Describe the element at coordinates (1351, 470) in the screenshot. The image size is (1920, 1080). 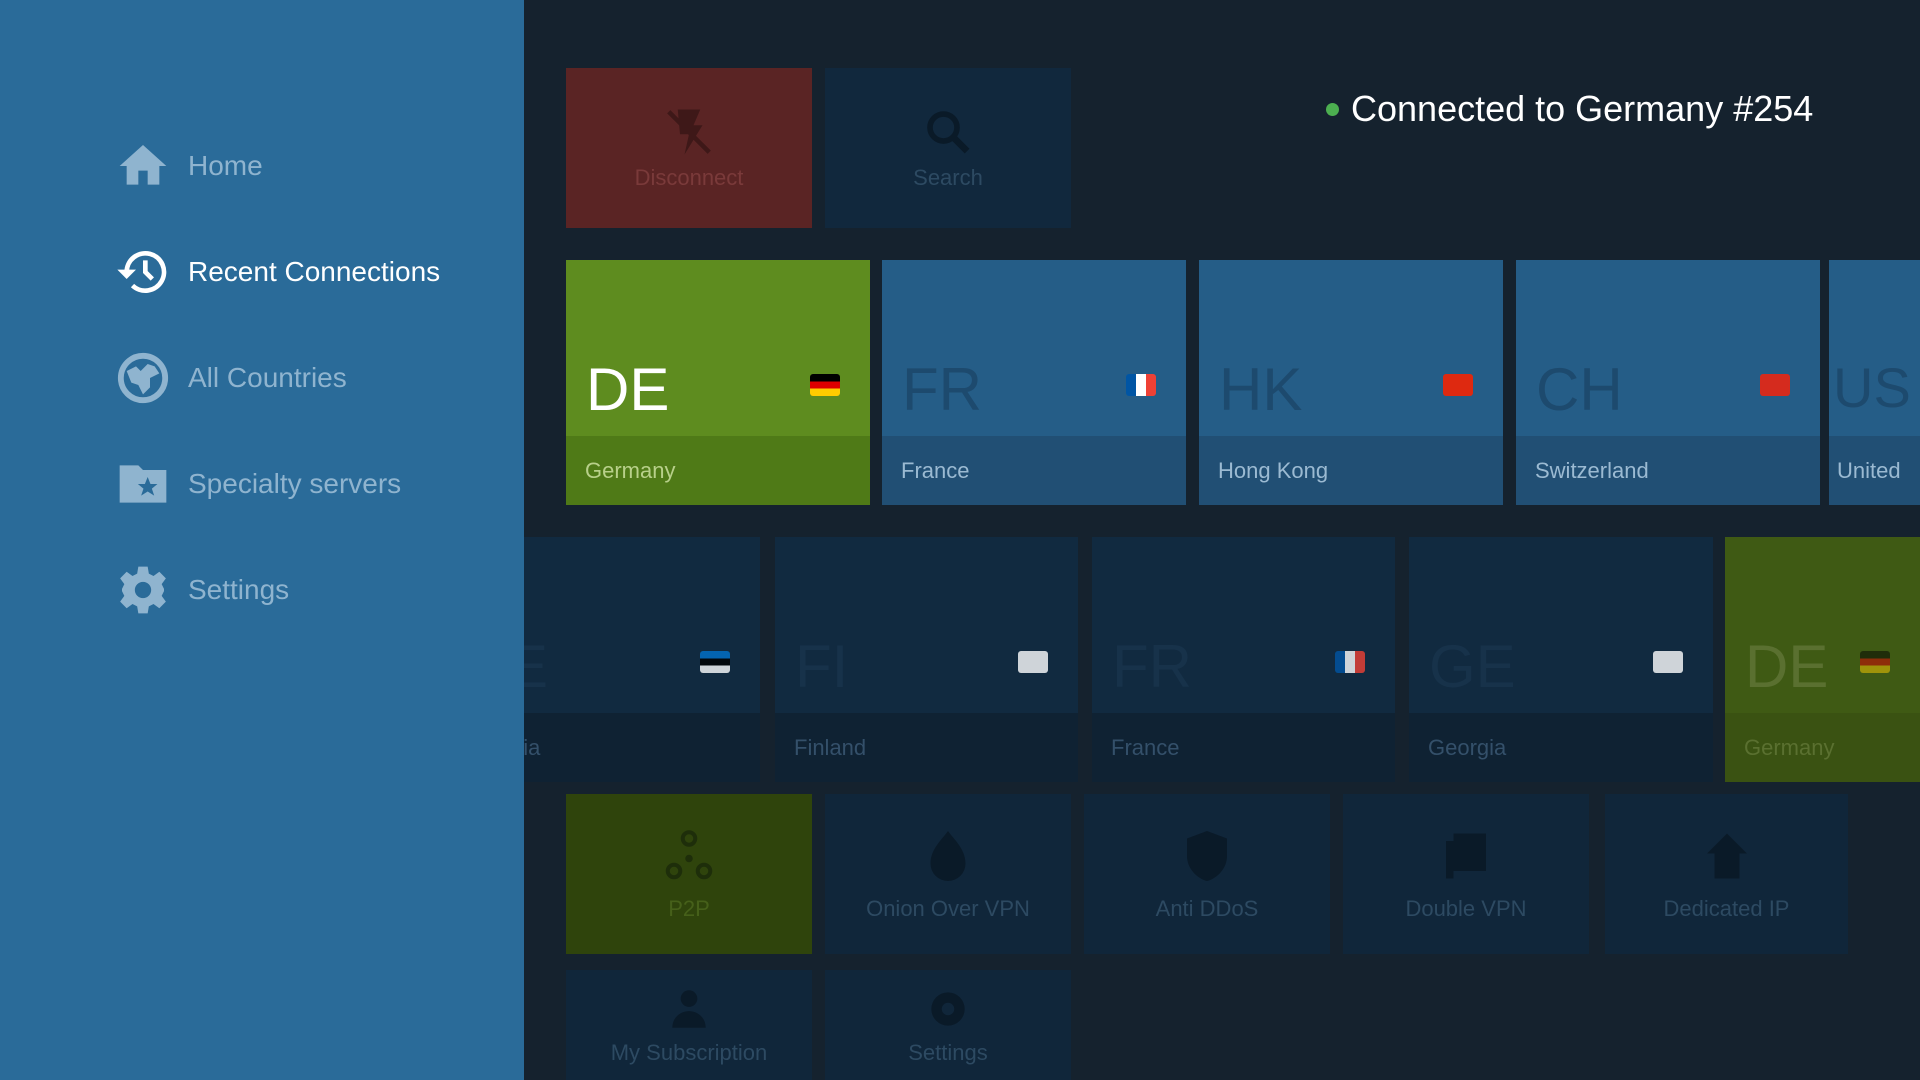
I see `country-name: Hong Kong` at that location.